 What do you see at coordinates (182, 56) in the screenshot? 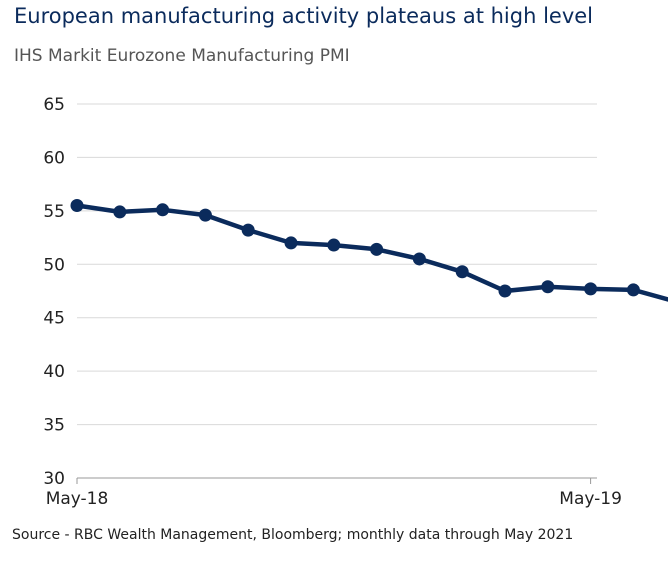
I see `chart-subtitle: IHS Markit Eurozone Manufacturing PMI` at bounding box center [182, 56].